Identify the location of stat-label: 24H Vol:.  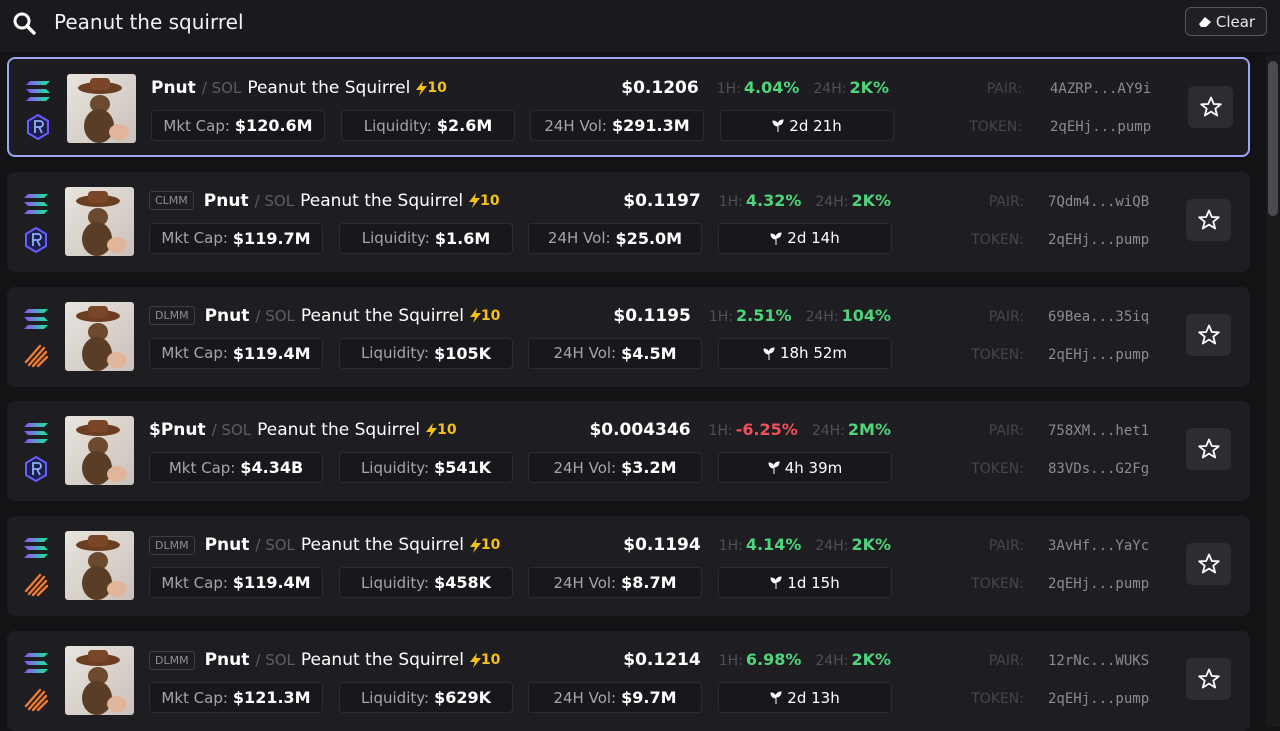
(579, 238).